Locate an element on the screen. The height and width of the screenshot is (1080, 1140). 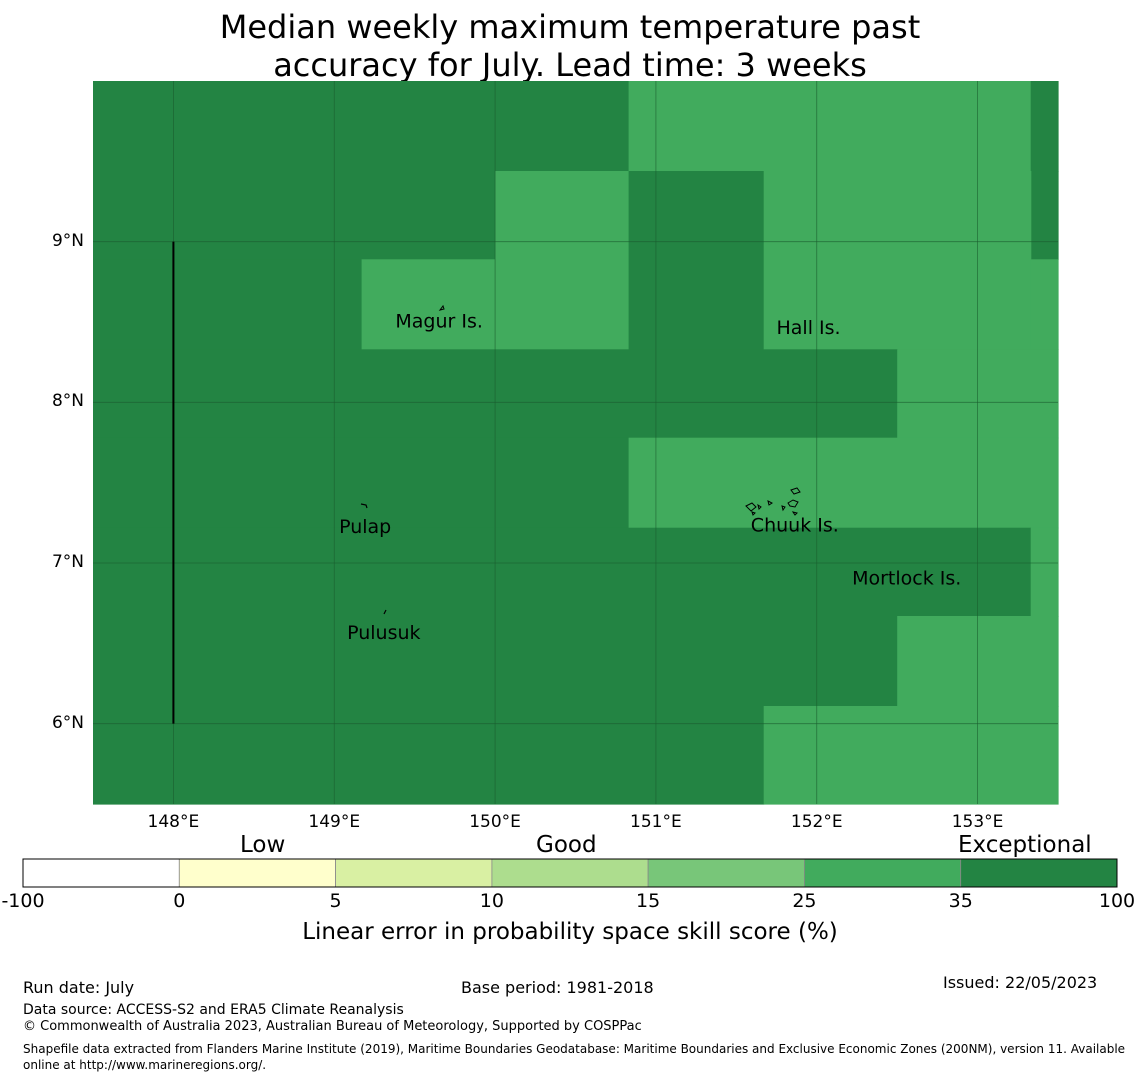
longitude-label: 150°E is located at coordinates (495, 822).